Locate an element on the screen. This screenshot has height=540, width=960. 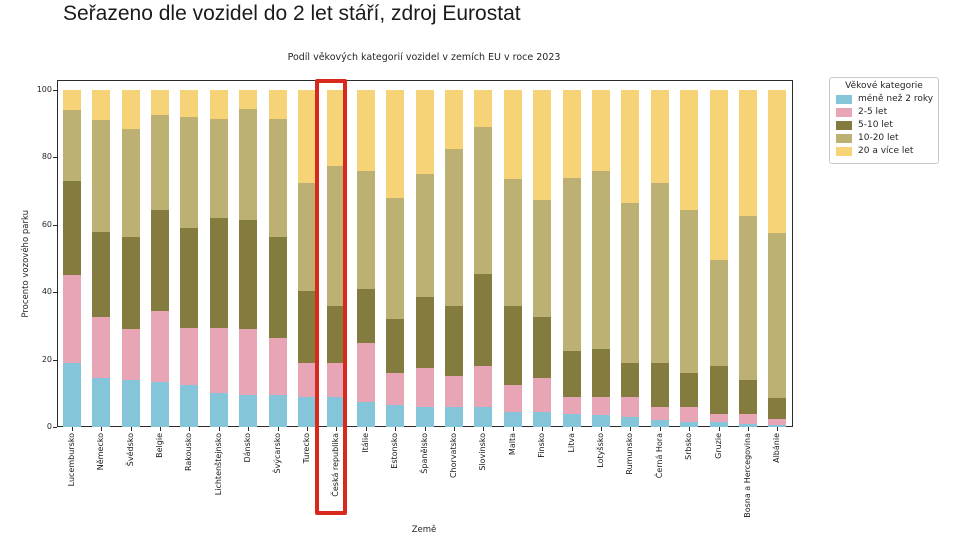
x-tick-label: Lichtenštejnsko is located at coordinates (218, 464).